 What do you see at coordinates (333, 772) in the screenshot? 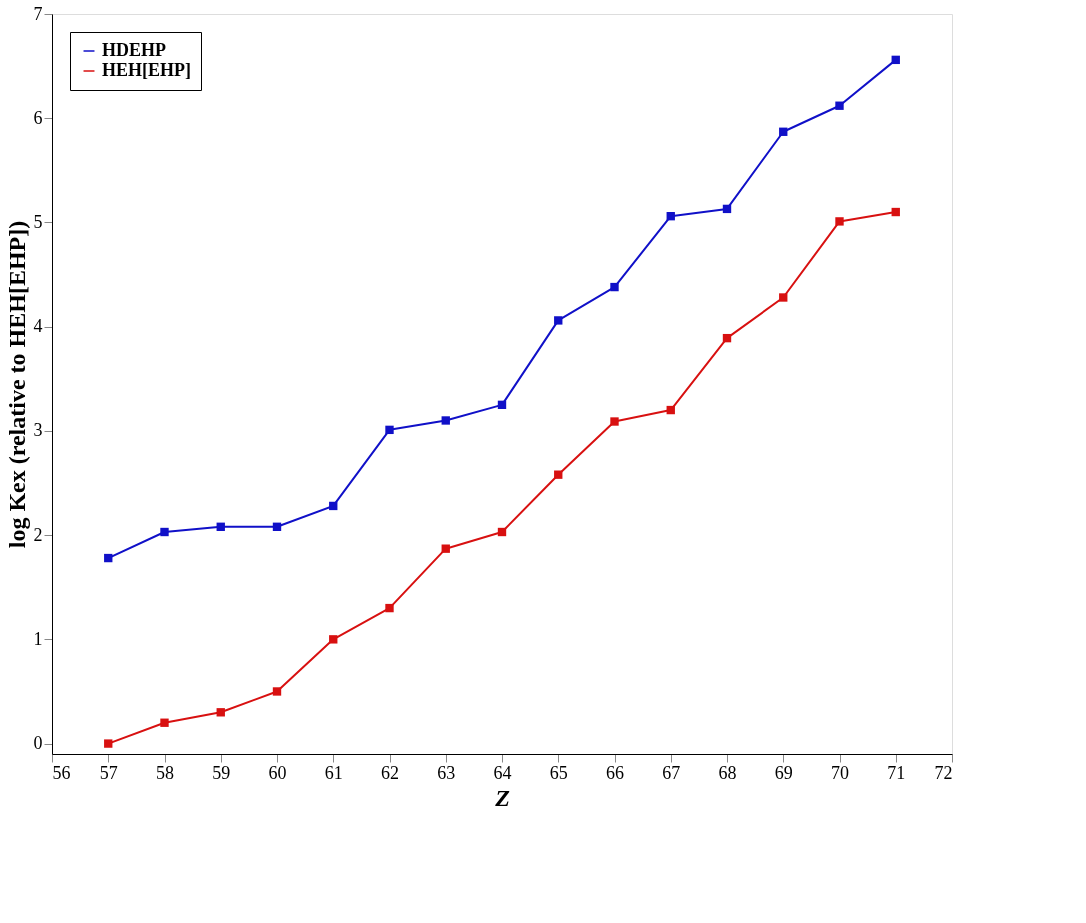
I see `x-tick-label: 61` at bounding box center [333, 772].